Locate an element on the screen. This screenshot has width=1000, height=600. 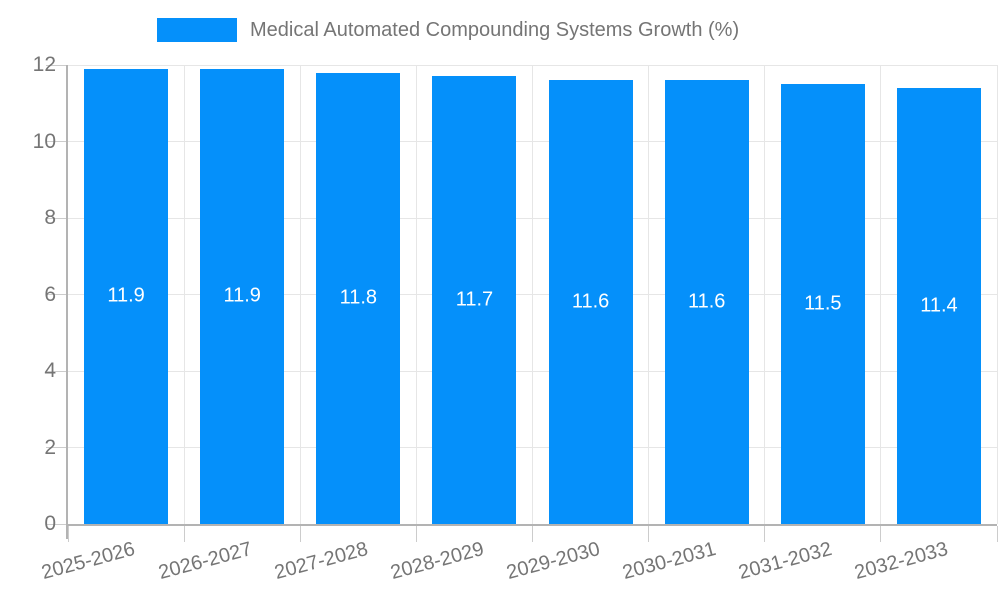
bar: 11.8 is located at coordinates (358, 298).